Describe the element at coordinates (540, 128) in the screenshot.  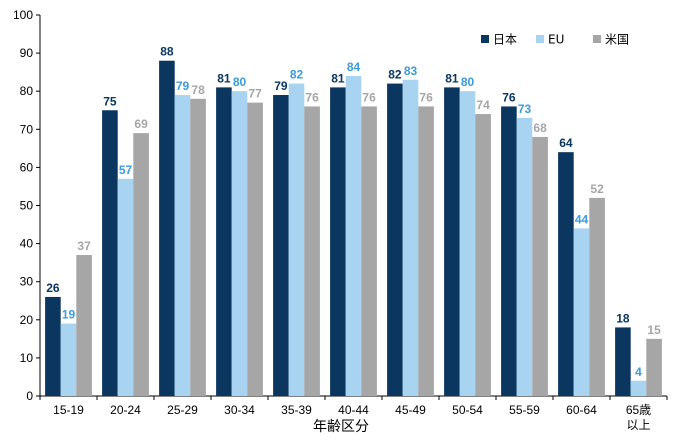
I see `bar-value-label: 68` at that location.